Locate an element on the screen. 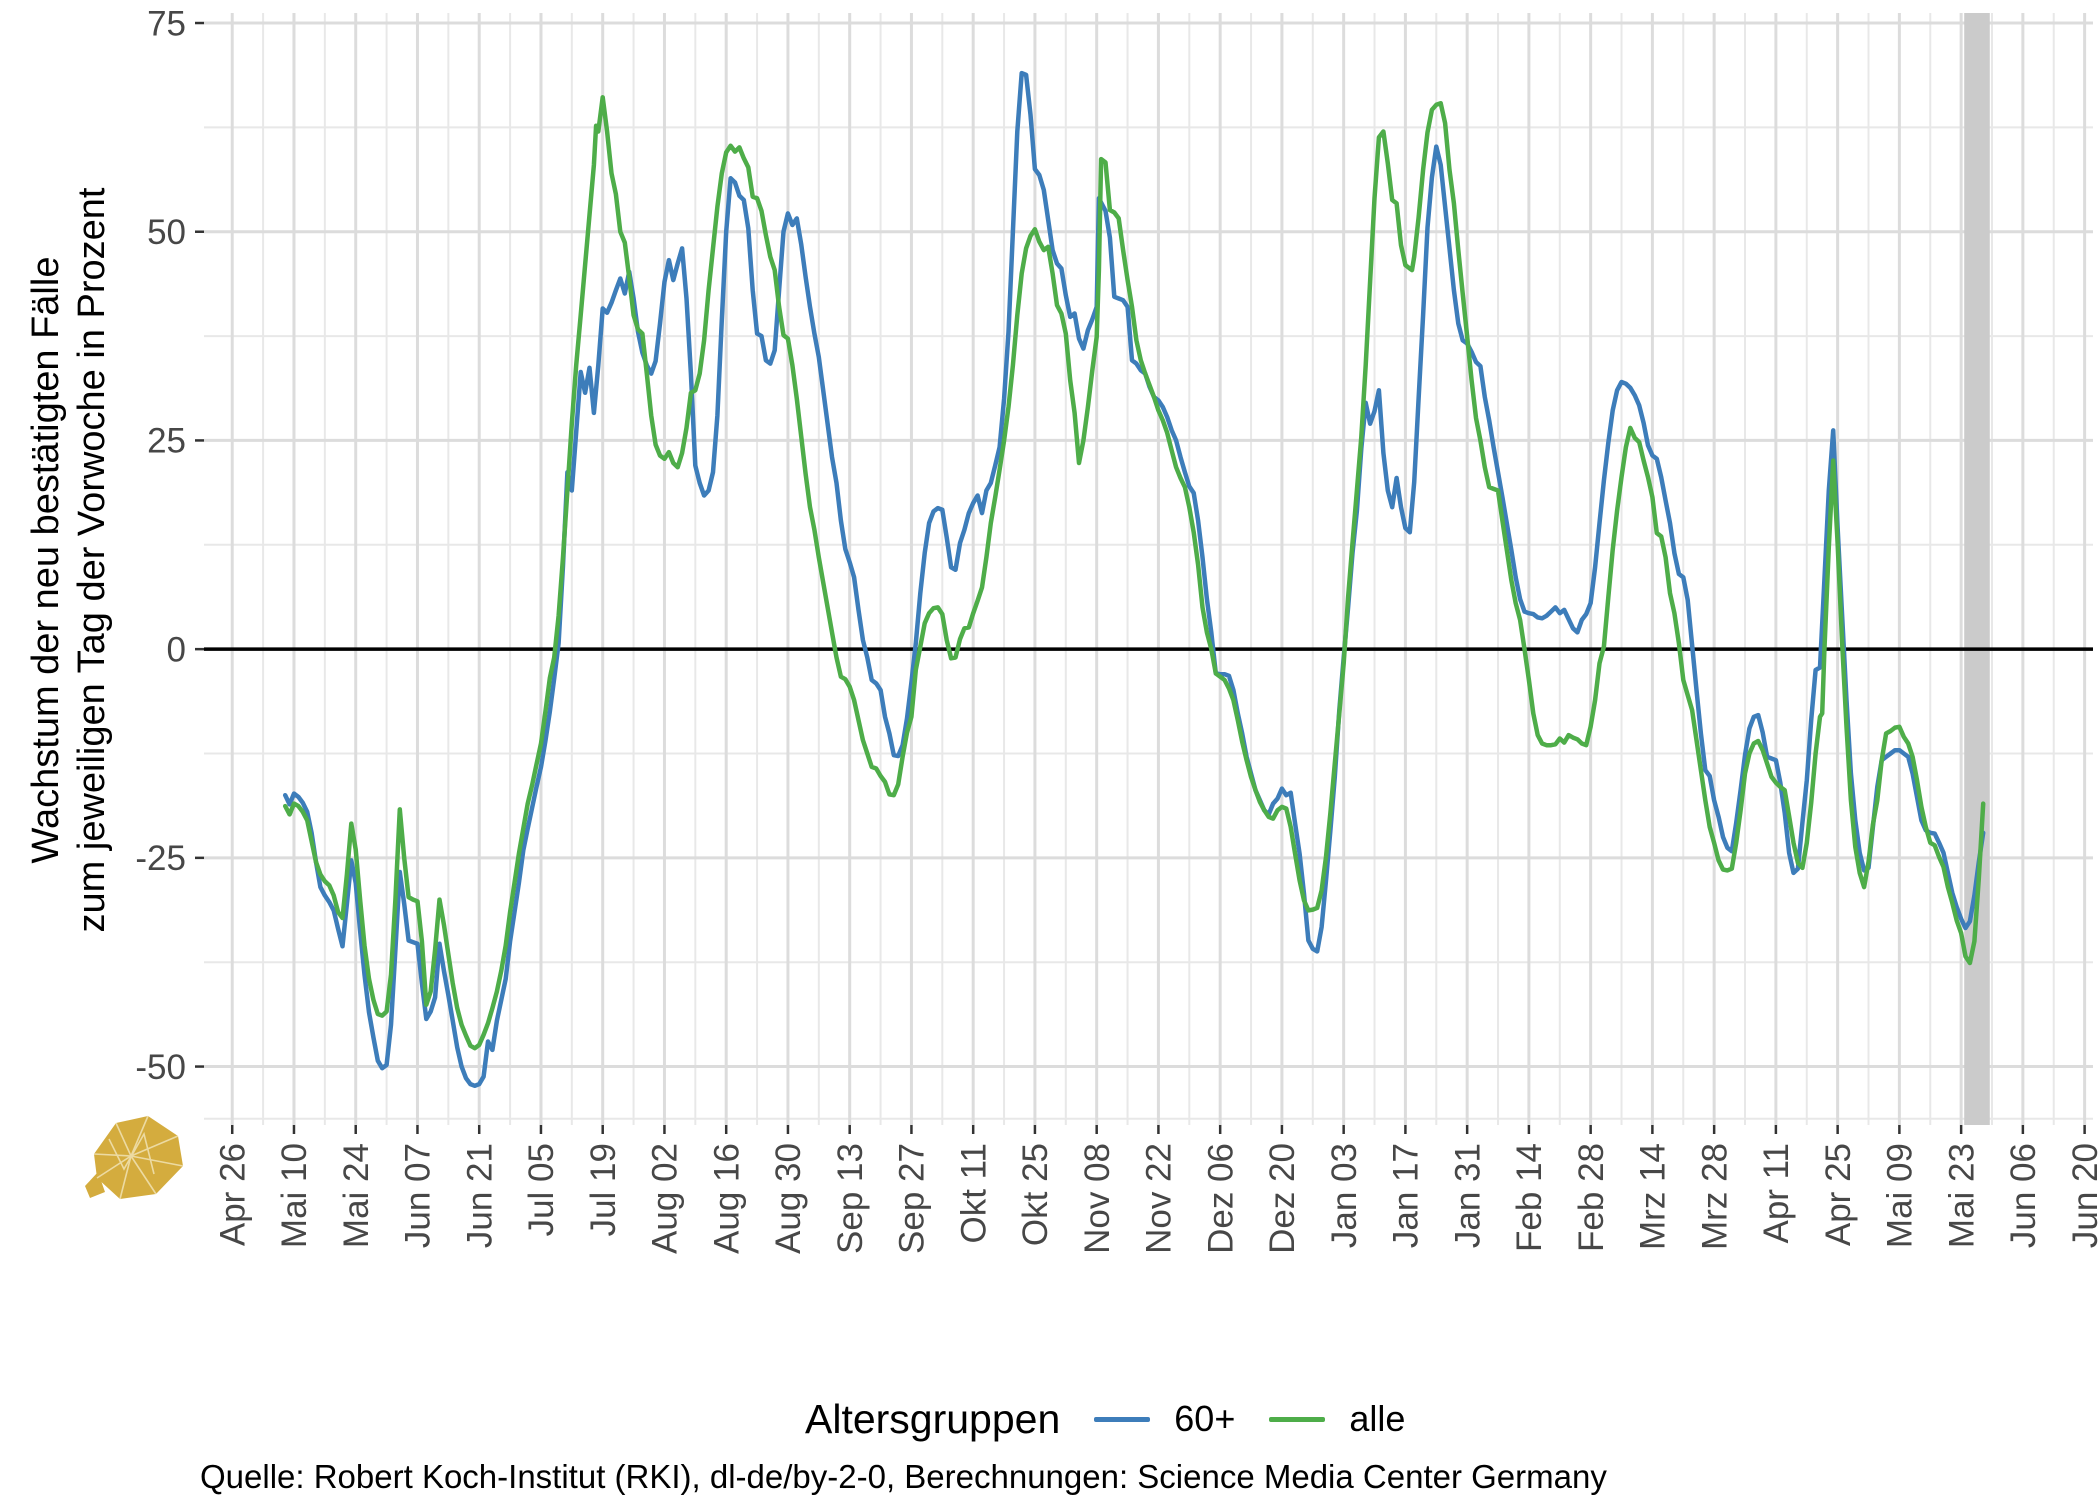 The width and height of the screenshot is (2100, 1499). x-tick-label: Jan 03 is located at coordinates (1344, 1195).